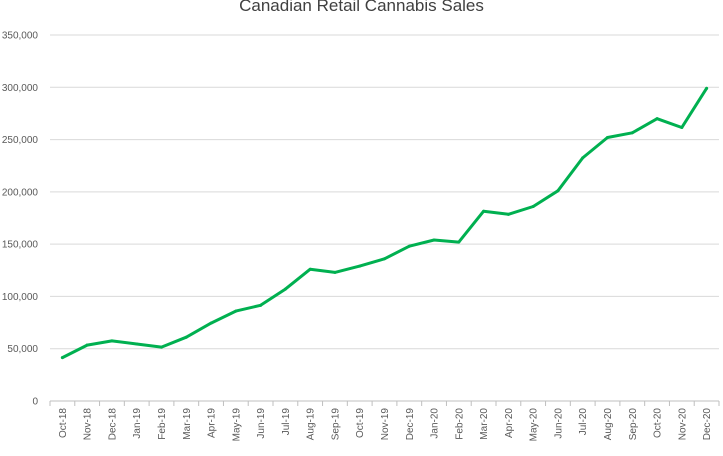 The width and height of the screenshot is (723, 456). Describe the element at coordinates (236, 425) in the screenshot. I see `x-tick-label: May-19` at that location.